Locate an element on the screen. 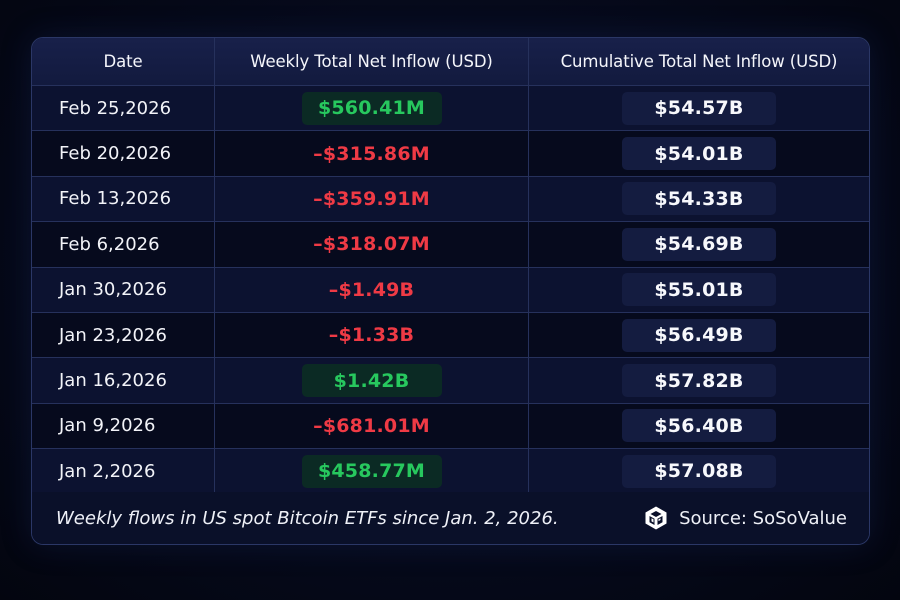 This screenshot has height=600, width=900. table-row: Feb 25,2026 $560.41M $54.57B is located at coordinates (450, 109).